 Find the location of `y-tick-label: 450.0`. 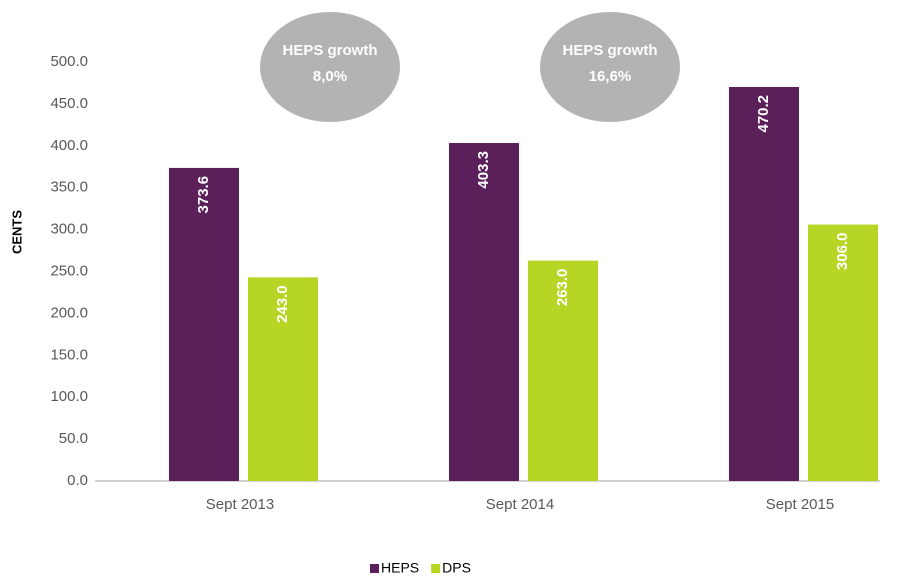

y-tick-label: 450.0 is located at coordinates (69, 103).